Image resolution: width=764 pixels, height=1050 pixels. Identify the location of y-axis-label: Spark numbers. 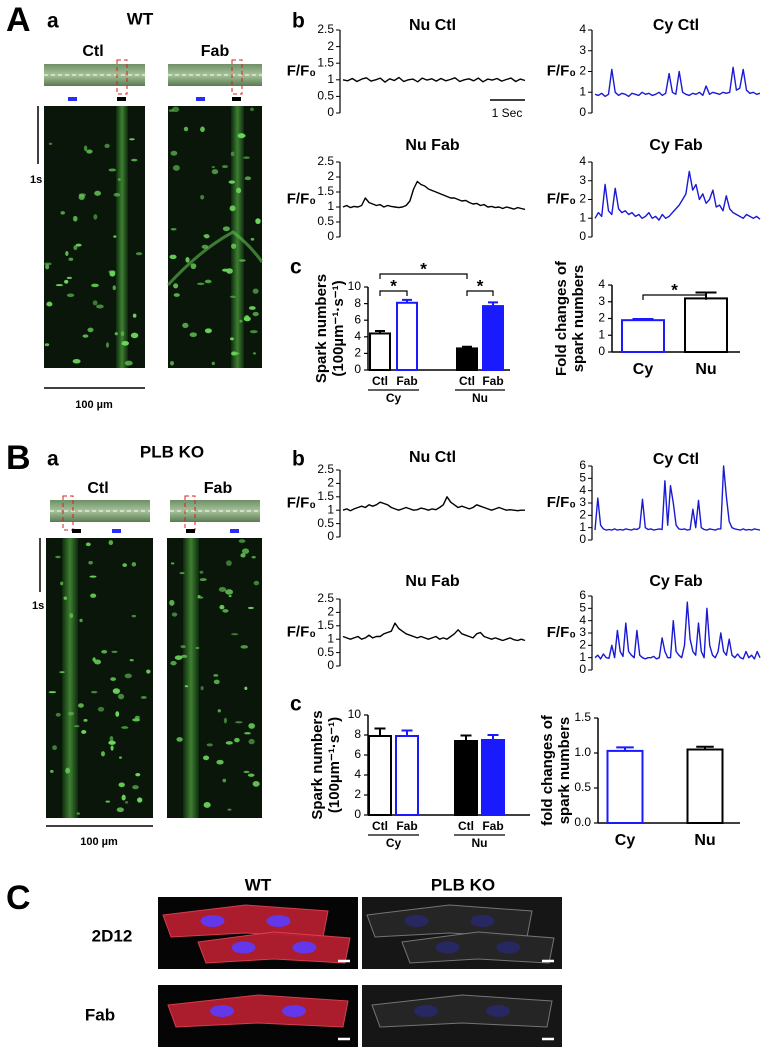
(317, 764).